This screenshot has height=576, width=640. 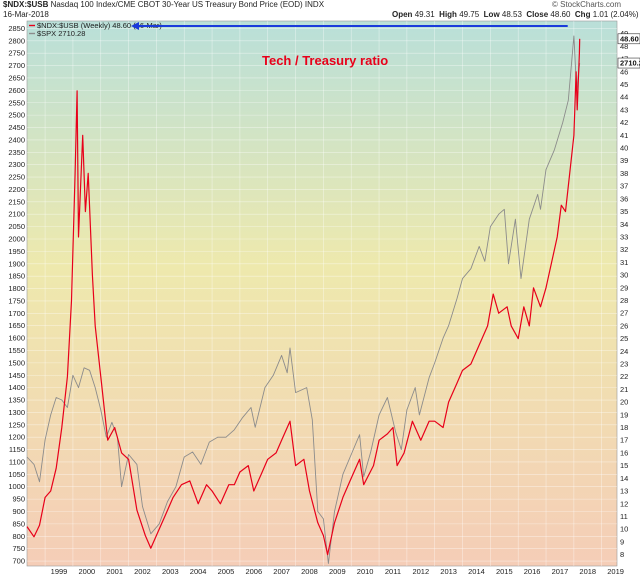 What do you see at coordinates (624, 338) in the screenshot?
I see `right-tick-label: 25` at bounding box center [624, 338].